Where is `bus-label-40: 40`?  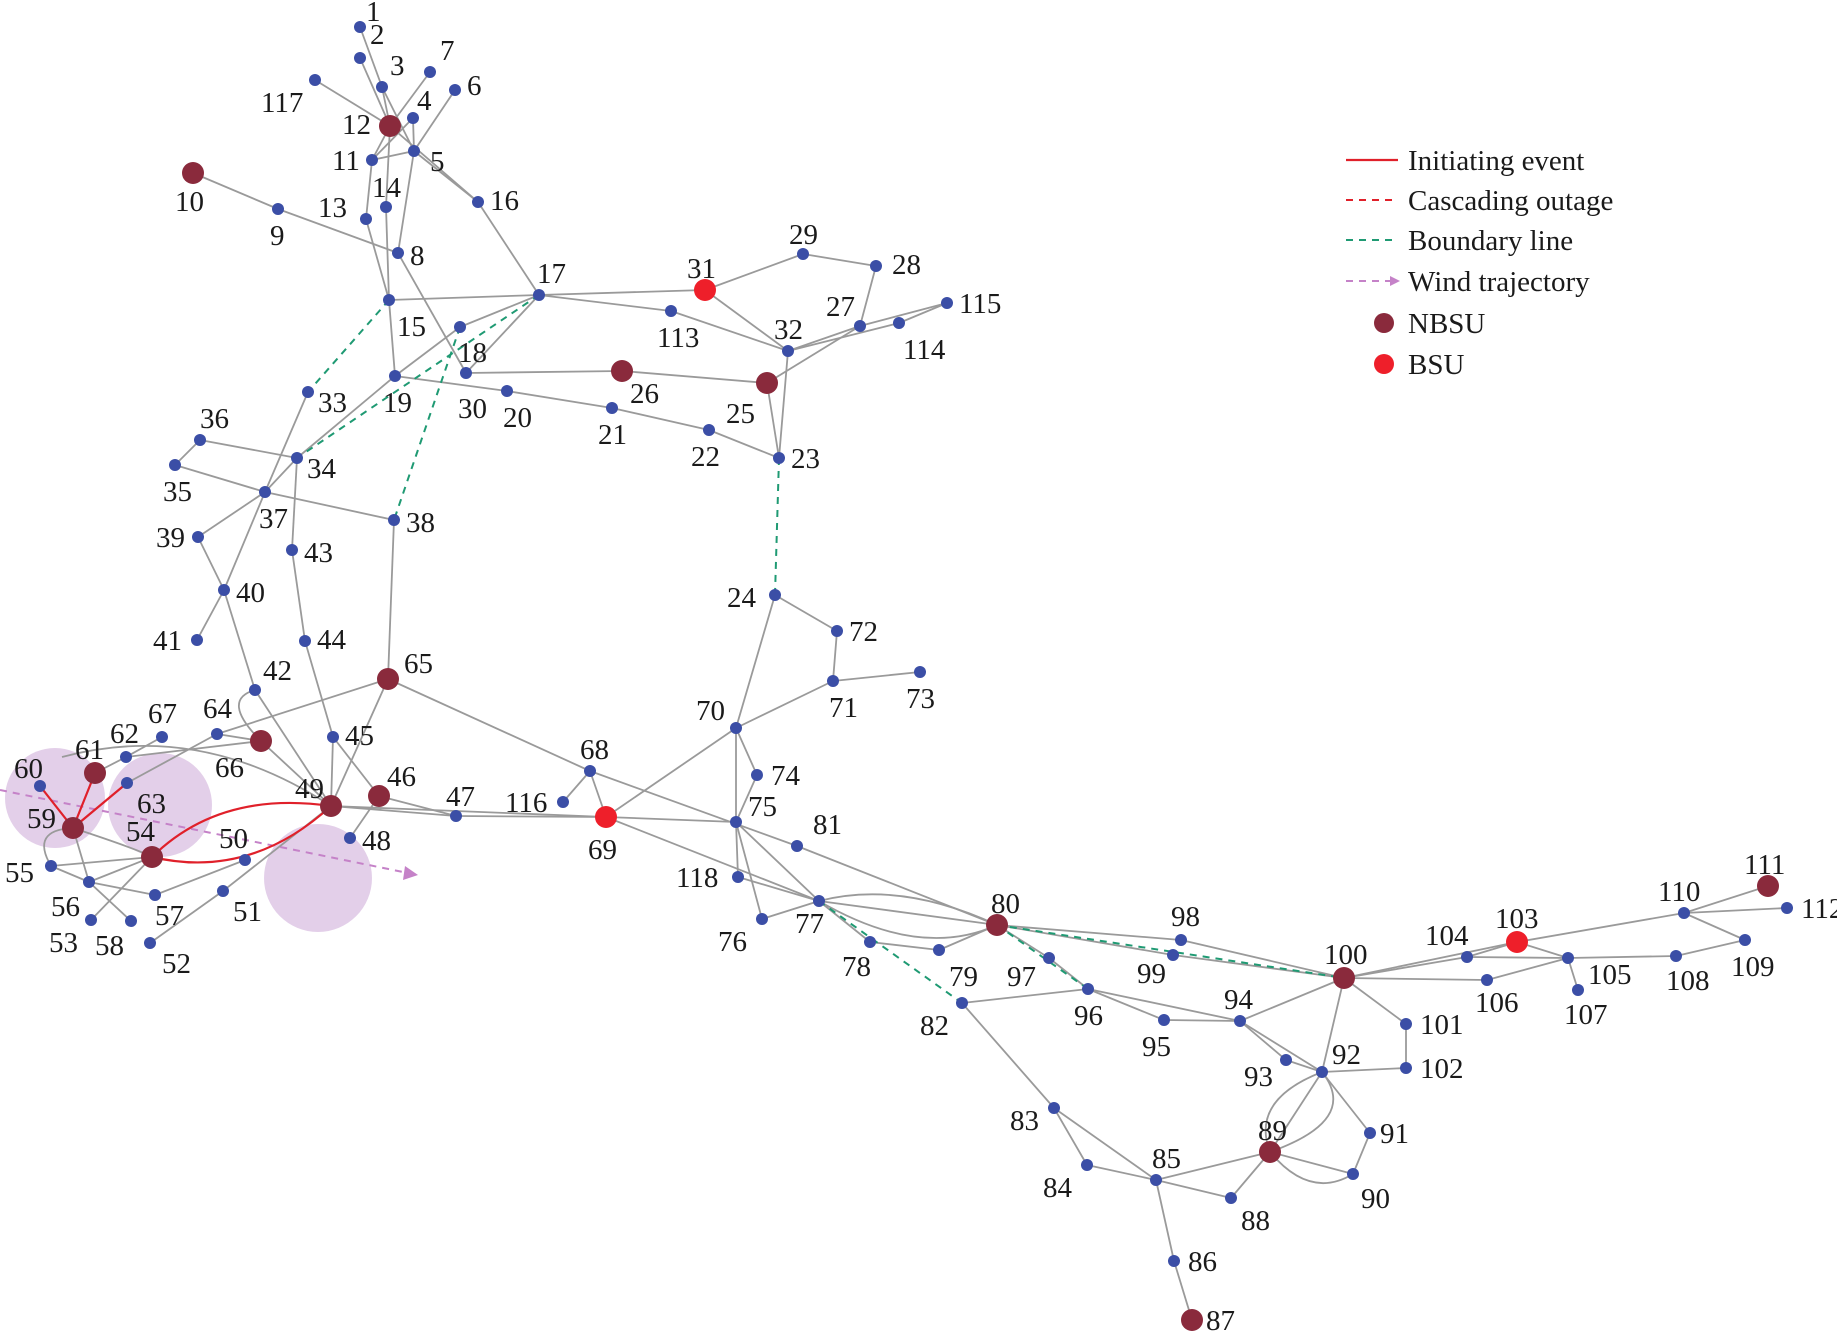 bus-label-40: 40 is located at coordinates (250, 593).